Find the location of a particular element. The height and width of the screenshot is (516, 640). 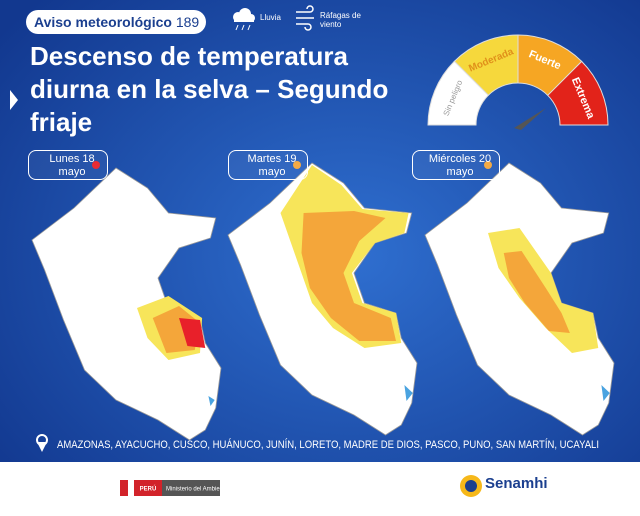

wind-icon is located at coordinates (305, 18).